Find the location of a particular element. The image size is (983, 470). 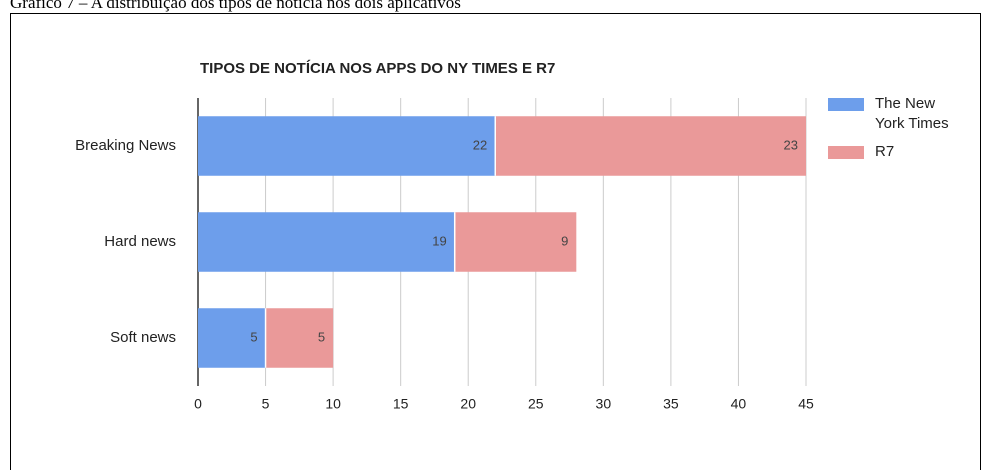

legend-label: R7 is located at coordinates (885, 151).